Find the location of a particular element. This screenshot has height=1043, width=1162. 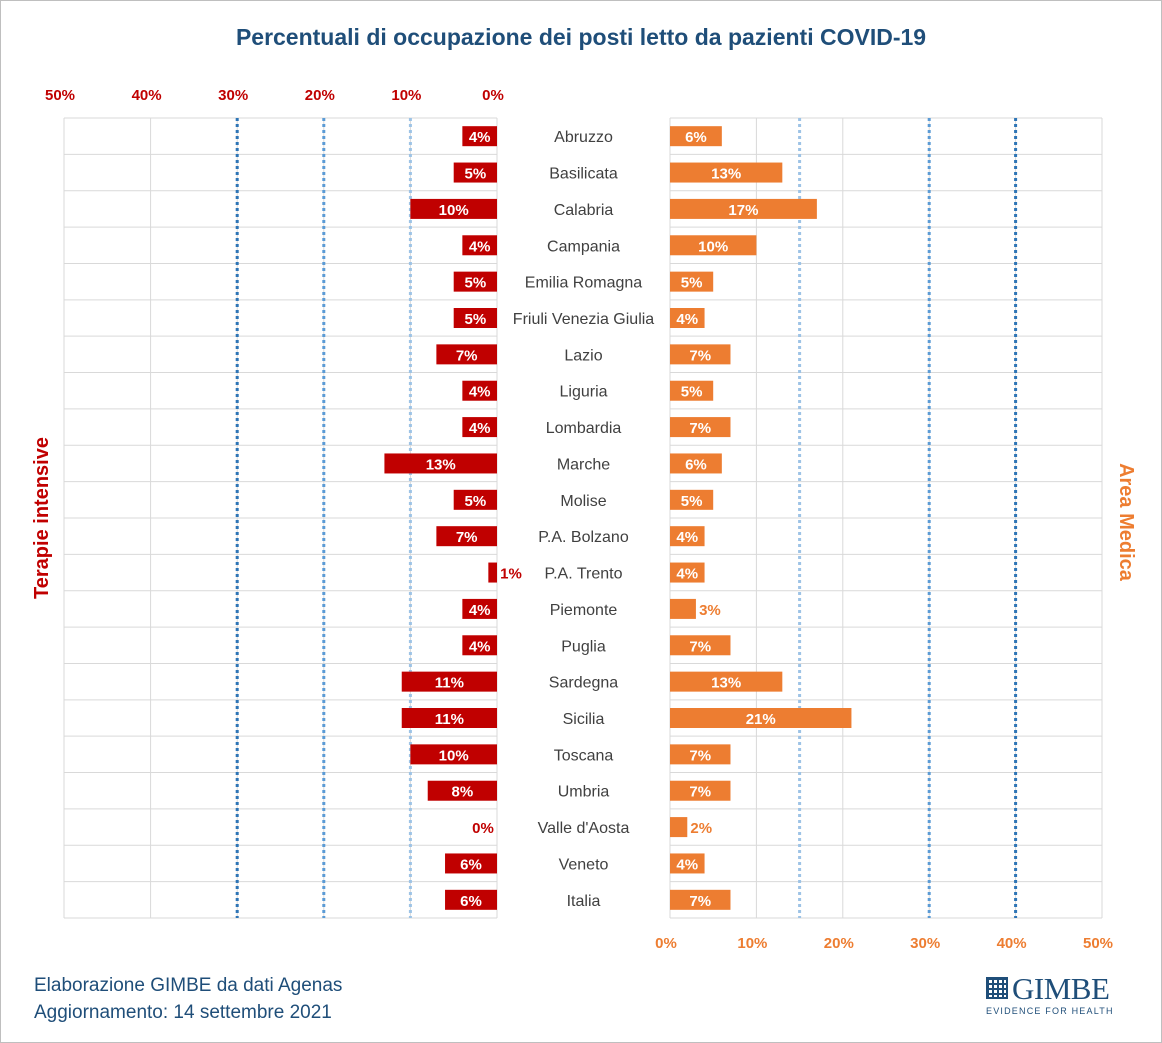

right-axis-tick: 50% is located at coordinates (1098, 943).